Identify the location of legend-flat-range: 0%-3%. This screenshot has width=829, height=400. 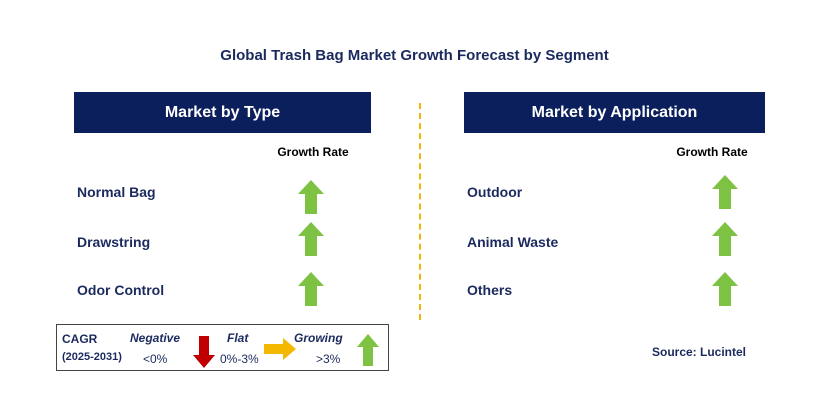
(239, 359).